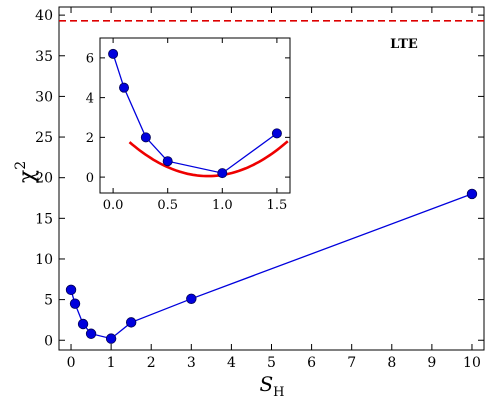 The height and width of the screenshot is (400, 494). Describe the element at coordinates (208, 159) in the screenshot. I see `inset-fit-curve` at that location.